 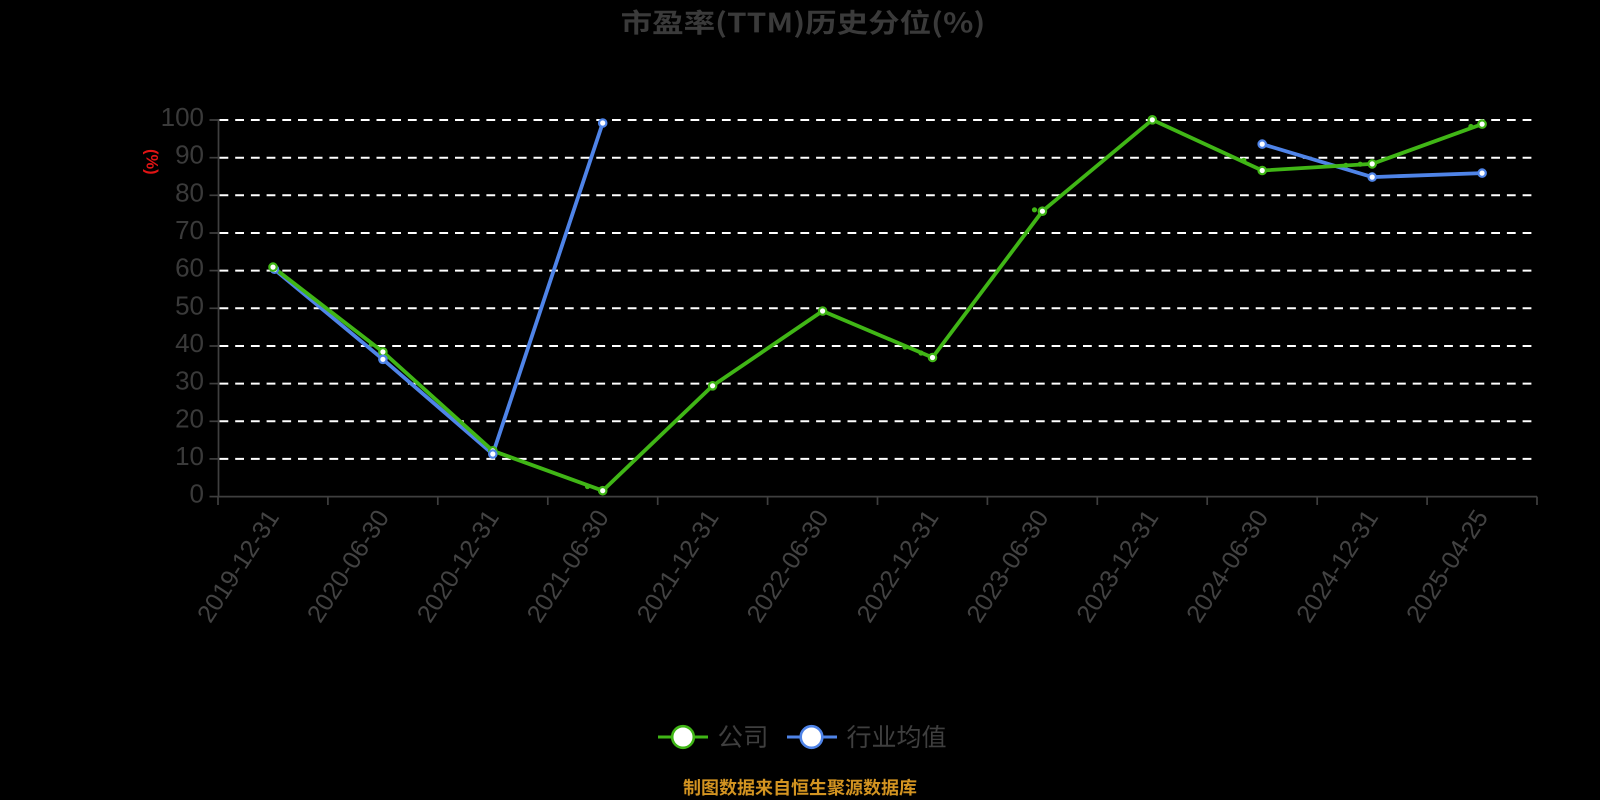 I want to click on svg-text: 80, so click(x=189, y=192).